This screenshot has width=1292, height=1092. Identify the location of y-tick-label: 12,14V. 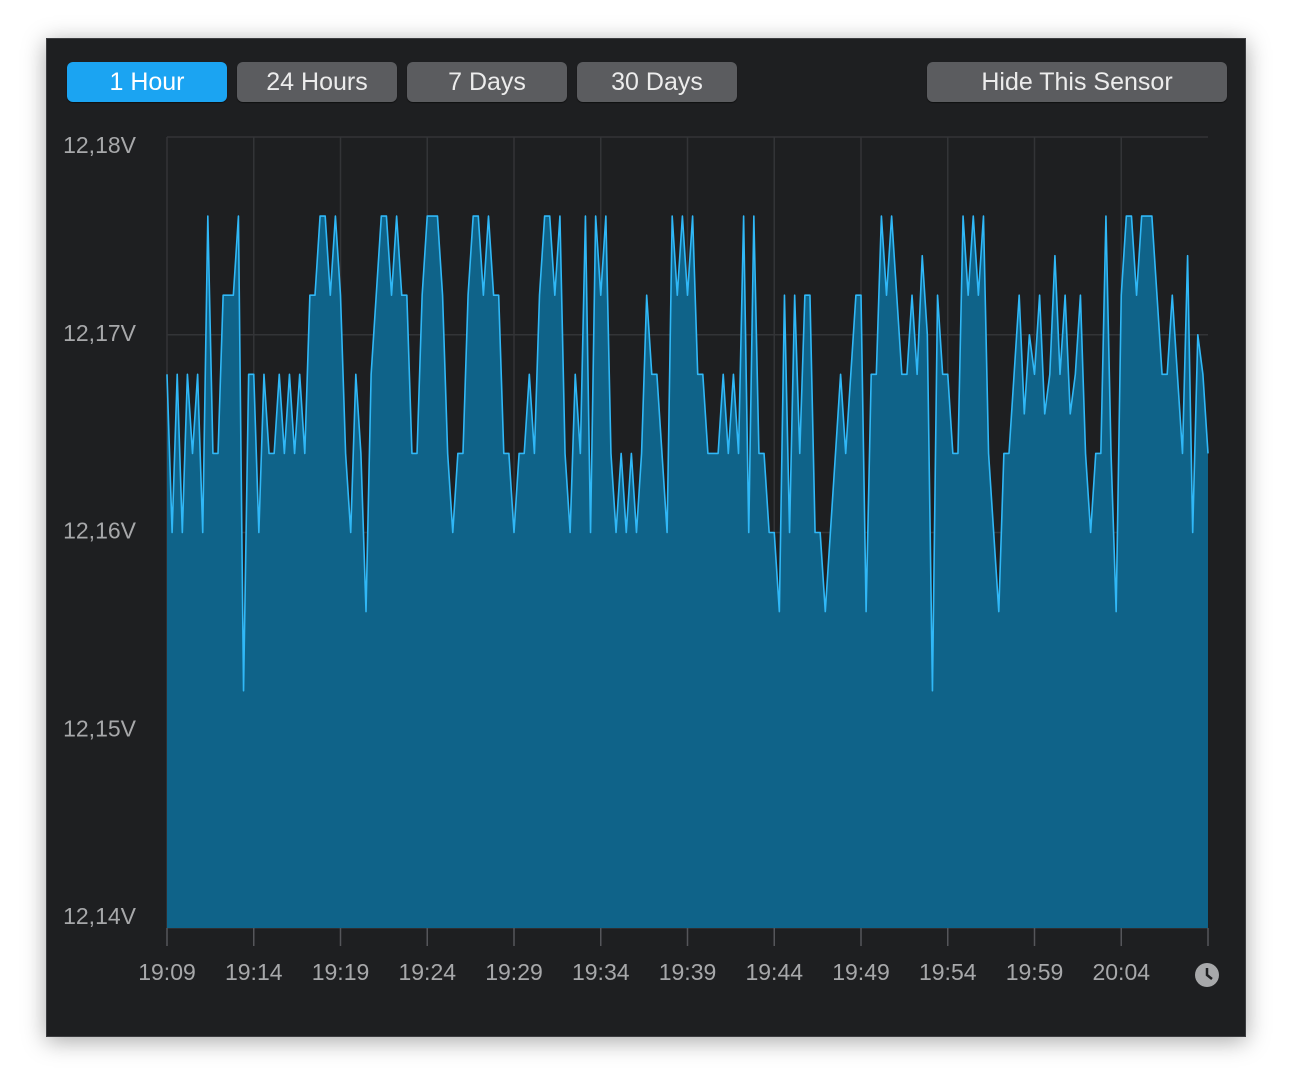
(100, 916).